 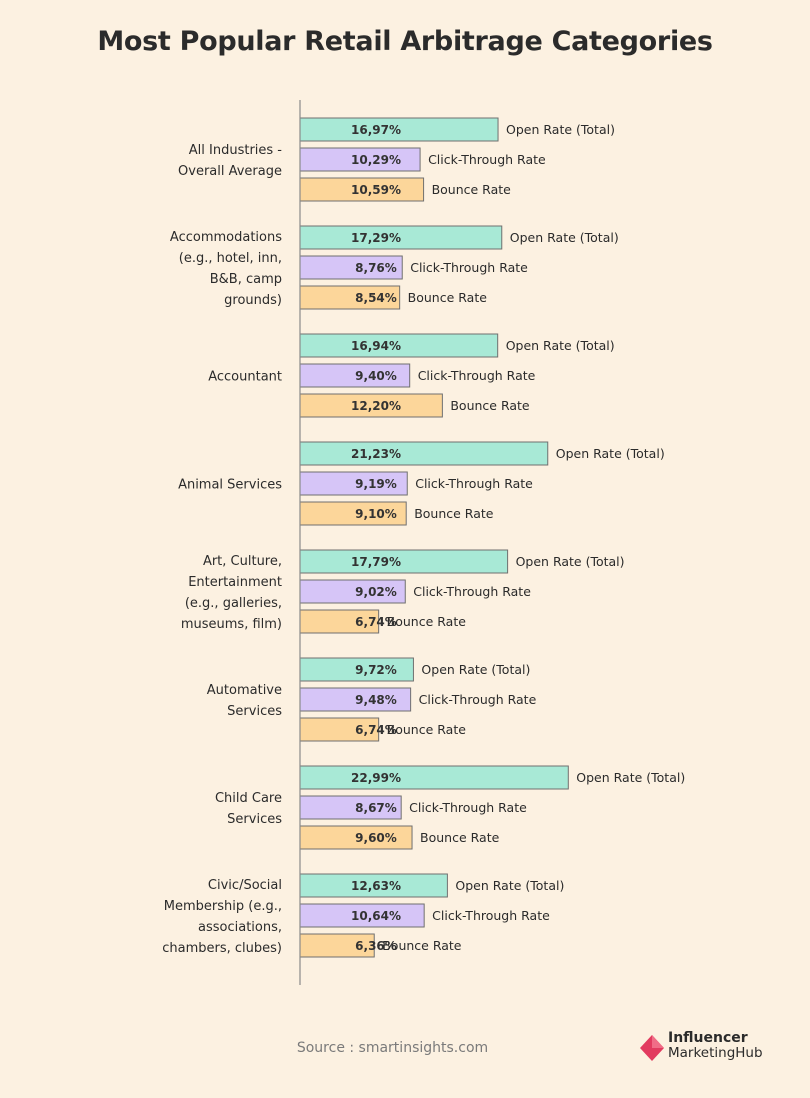 I want to click on category-label: Automative, so click(x=244, y=690).